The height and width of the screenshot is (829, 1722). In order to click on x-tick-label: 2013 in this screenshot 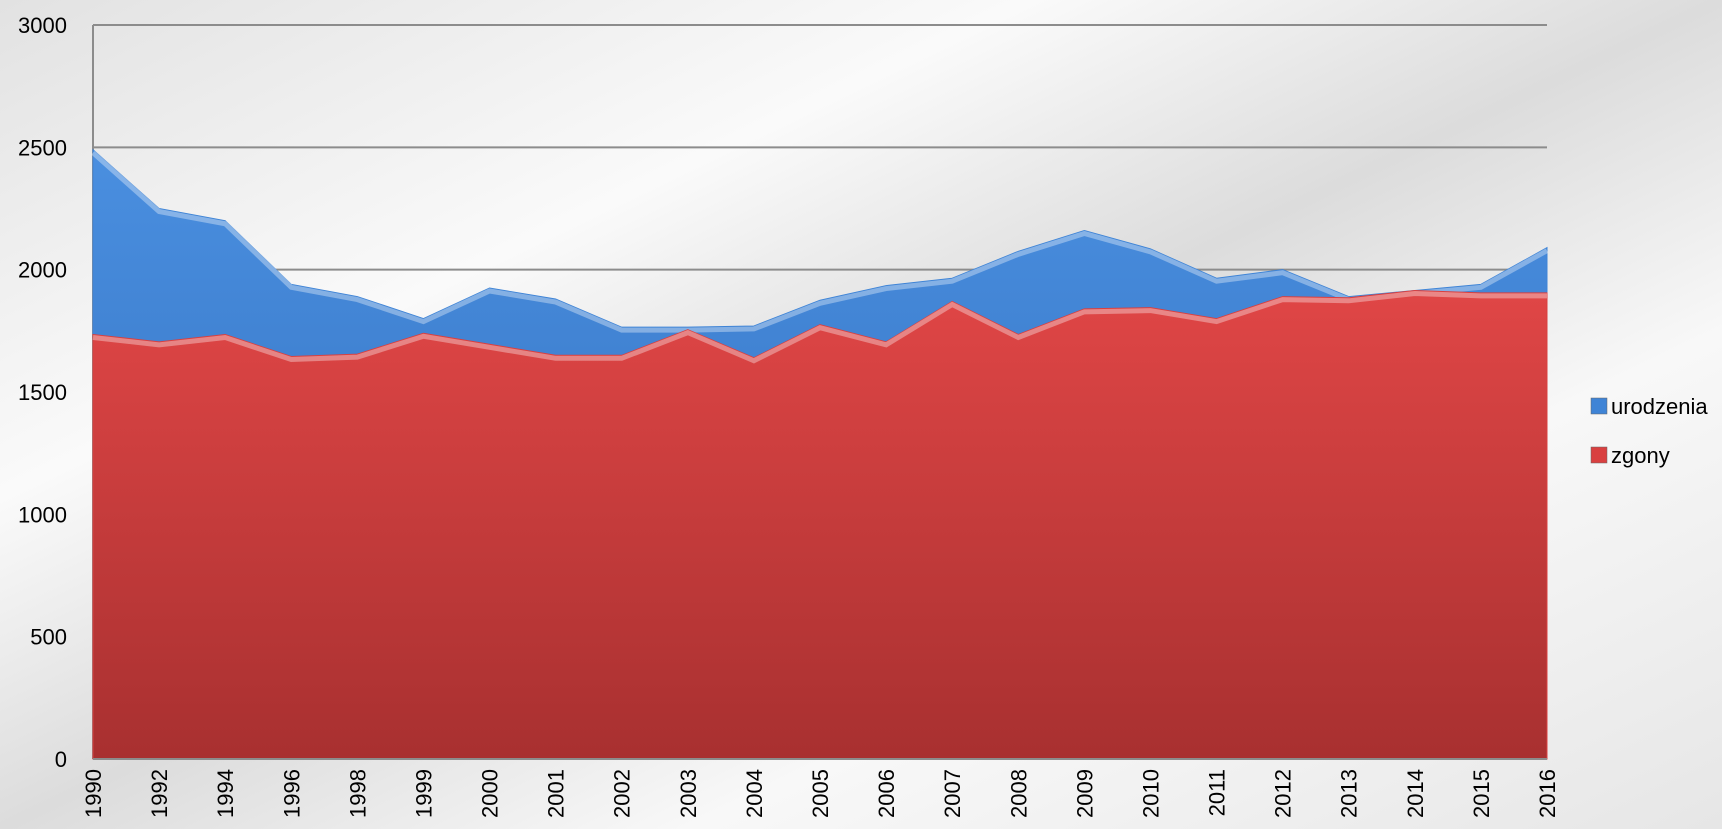, I will do `click(1349, 793)`.